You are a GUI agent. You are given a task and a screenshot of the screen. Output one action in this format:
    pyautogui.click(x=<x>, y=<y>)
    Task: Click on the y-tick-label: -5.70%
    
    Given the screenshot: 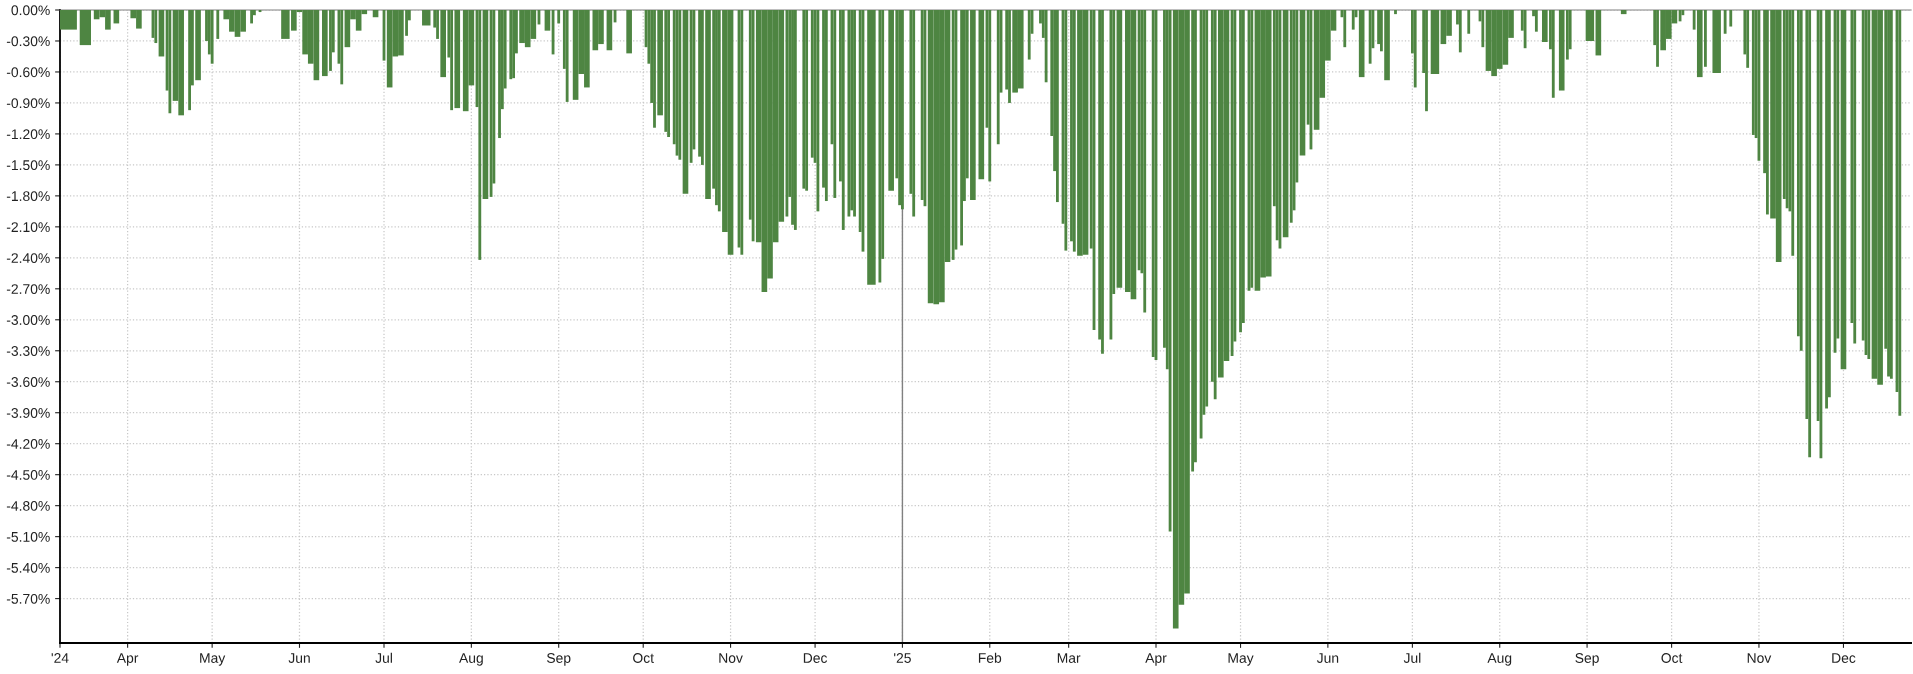 What is the action you would take?
    pyautogui.click(x=28, y=598)
    